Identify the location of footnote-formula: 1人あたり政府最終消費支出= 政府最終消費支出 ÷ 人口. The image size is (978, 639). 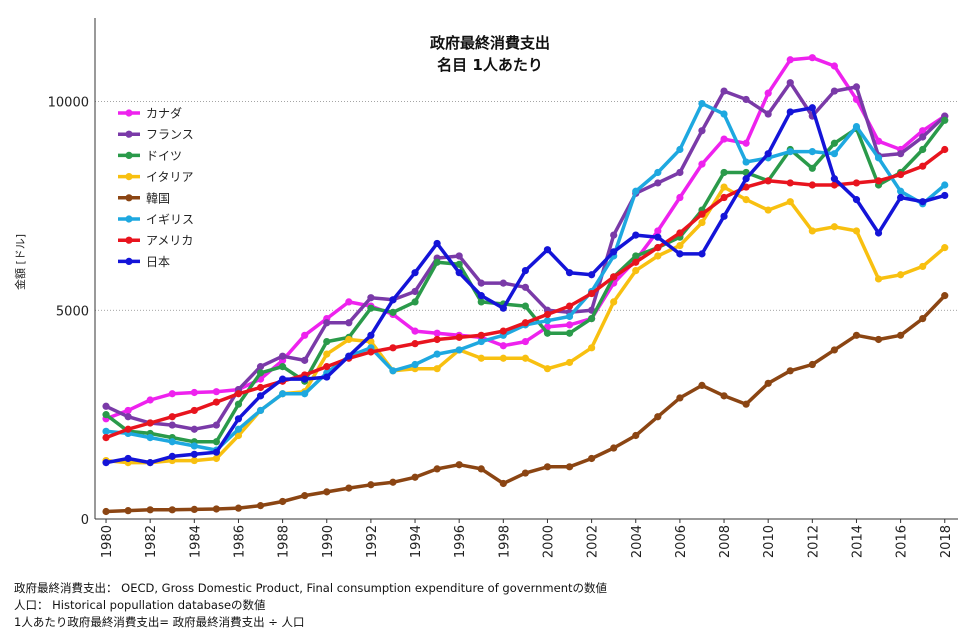
(159, 622).